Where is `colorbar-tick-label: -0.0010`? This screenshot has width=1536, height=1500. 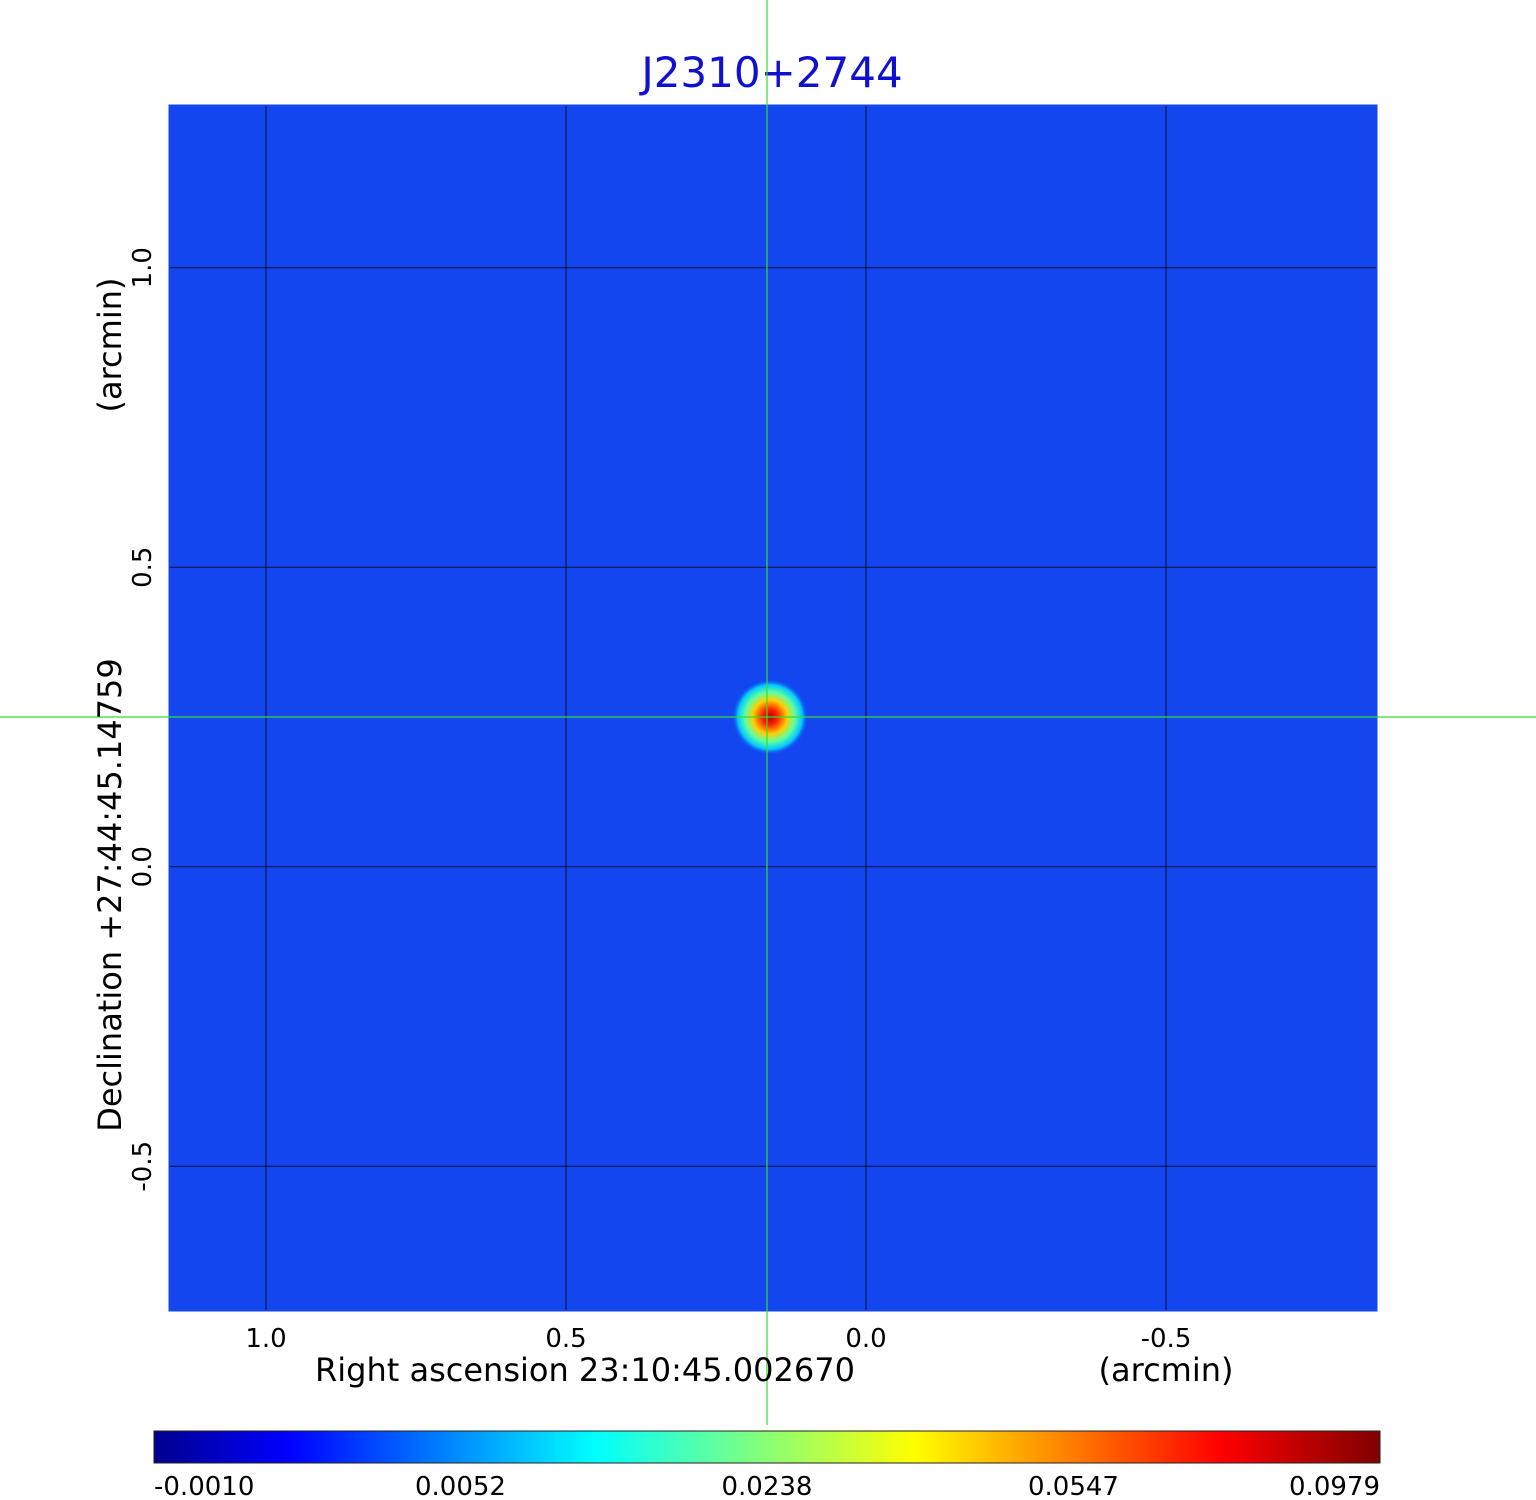
colorbar-tick-label: -0.0010 is located at coordinates (204, 1486).